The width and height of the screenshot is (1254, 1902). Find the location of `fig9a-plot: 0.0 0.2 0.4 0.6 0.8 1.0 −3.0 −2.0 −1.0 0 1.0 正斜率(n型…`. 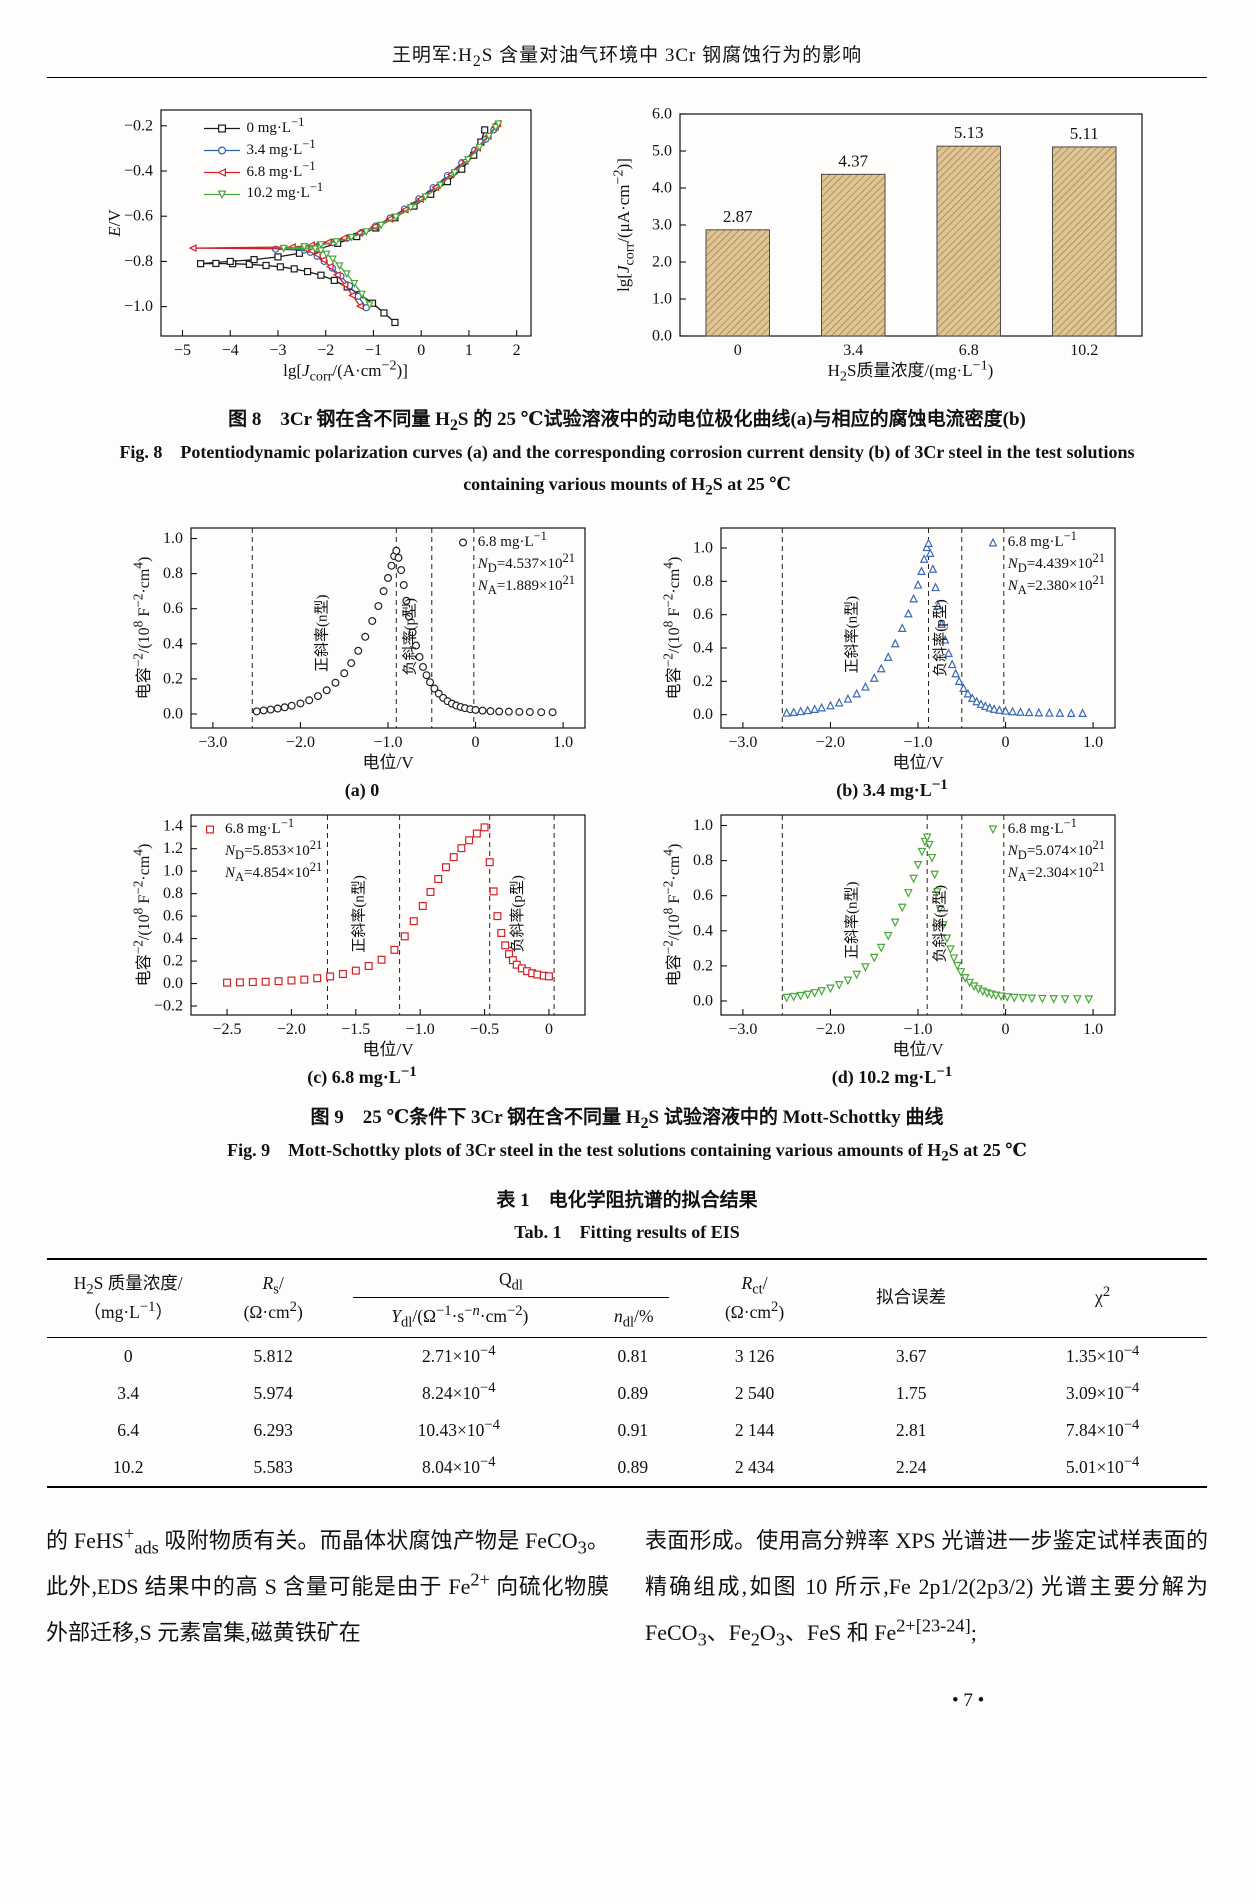

fig9a-plot: 0.0 0.2 0.4 0.6 0.8 1.0 −3.0 −2.0 −1.0 0 1.0 正斜率(n型… is located at coordinates (374, 639).